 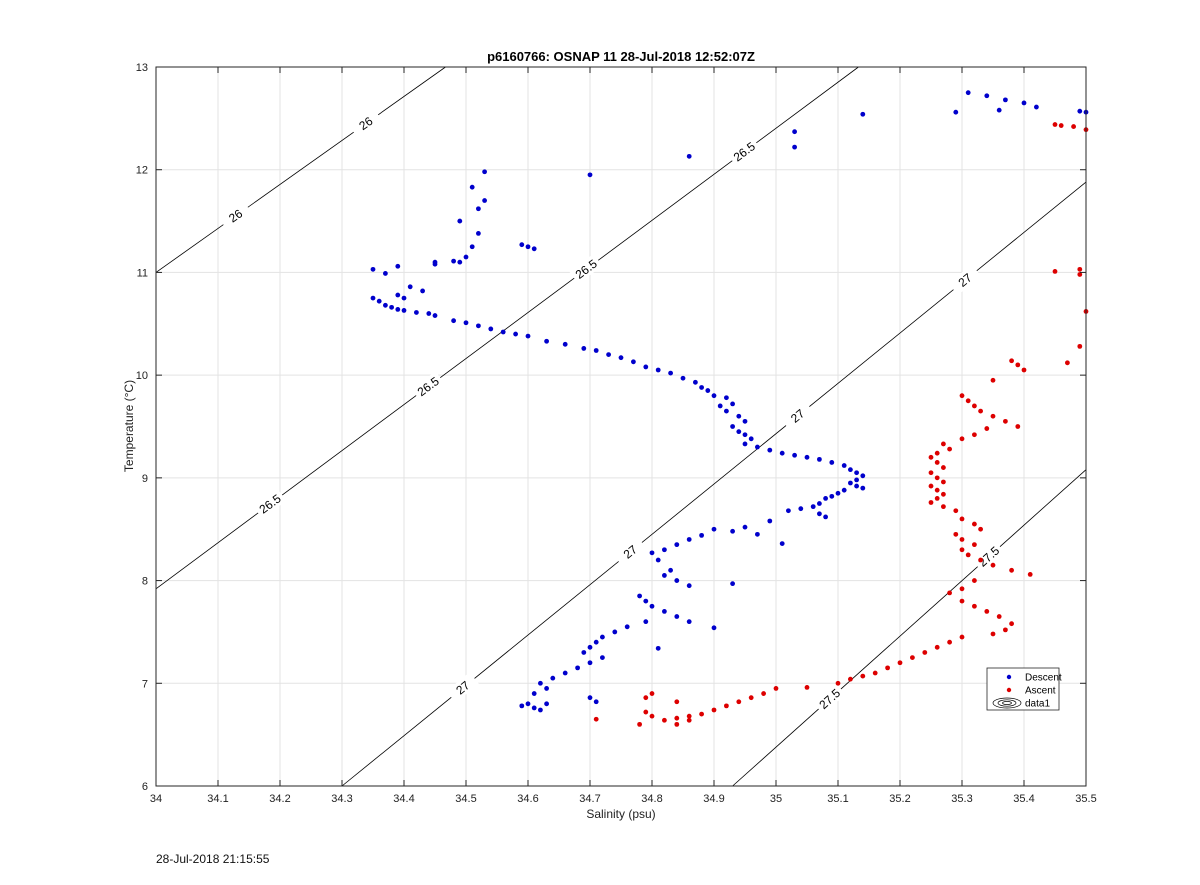 I want to click on footer-timestamp: 28-Jul-2018 21:15:55, so click(x=213, y=859).